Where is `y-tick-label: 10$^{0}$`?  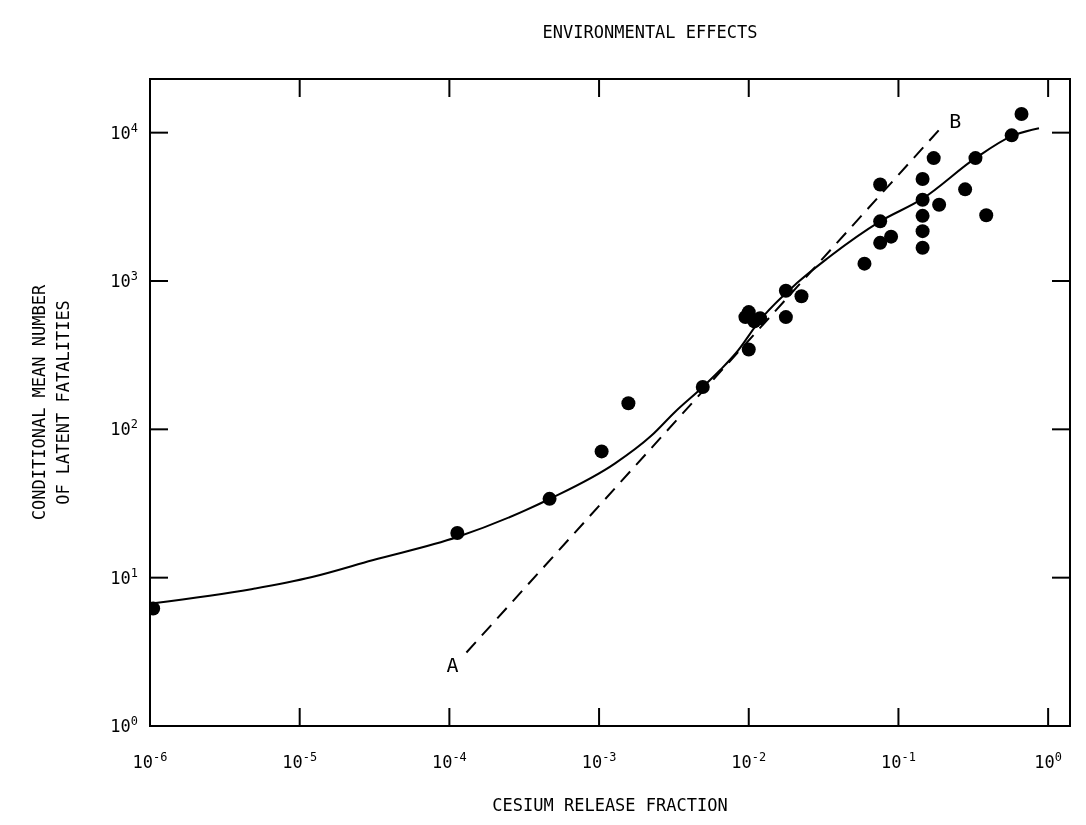 y-tick-label: 10$^{0}$ is located at coordinates (124, 725).